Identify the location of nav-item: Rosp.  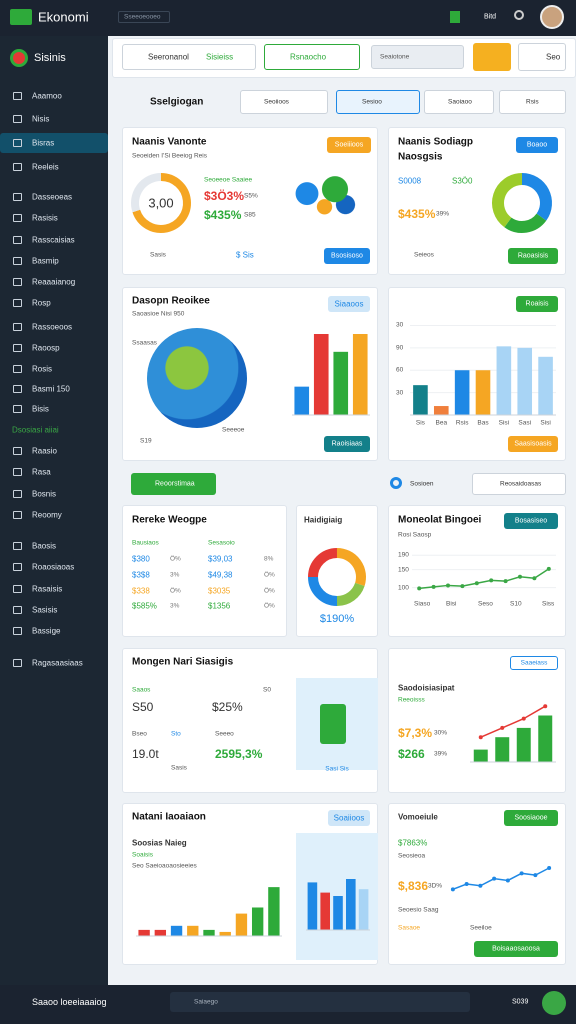
(41, 303).